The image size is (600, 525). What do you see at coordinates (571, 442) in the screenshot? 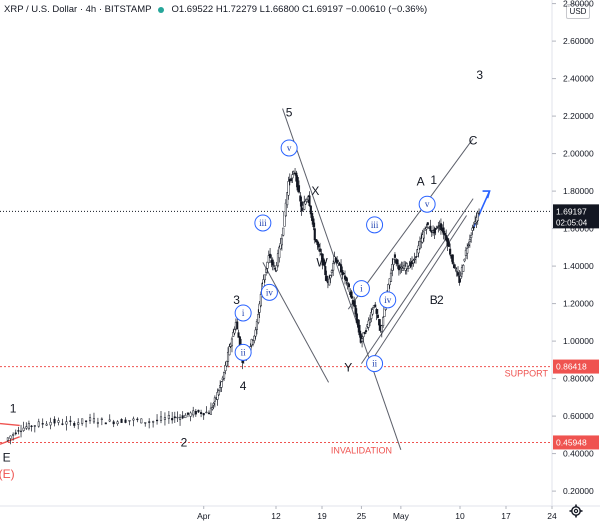
I see `level-value-invalidation: 0.45948` at bounding box center [571, 442].